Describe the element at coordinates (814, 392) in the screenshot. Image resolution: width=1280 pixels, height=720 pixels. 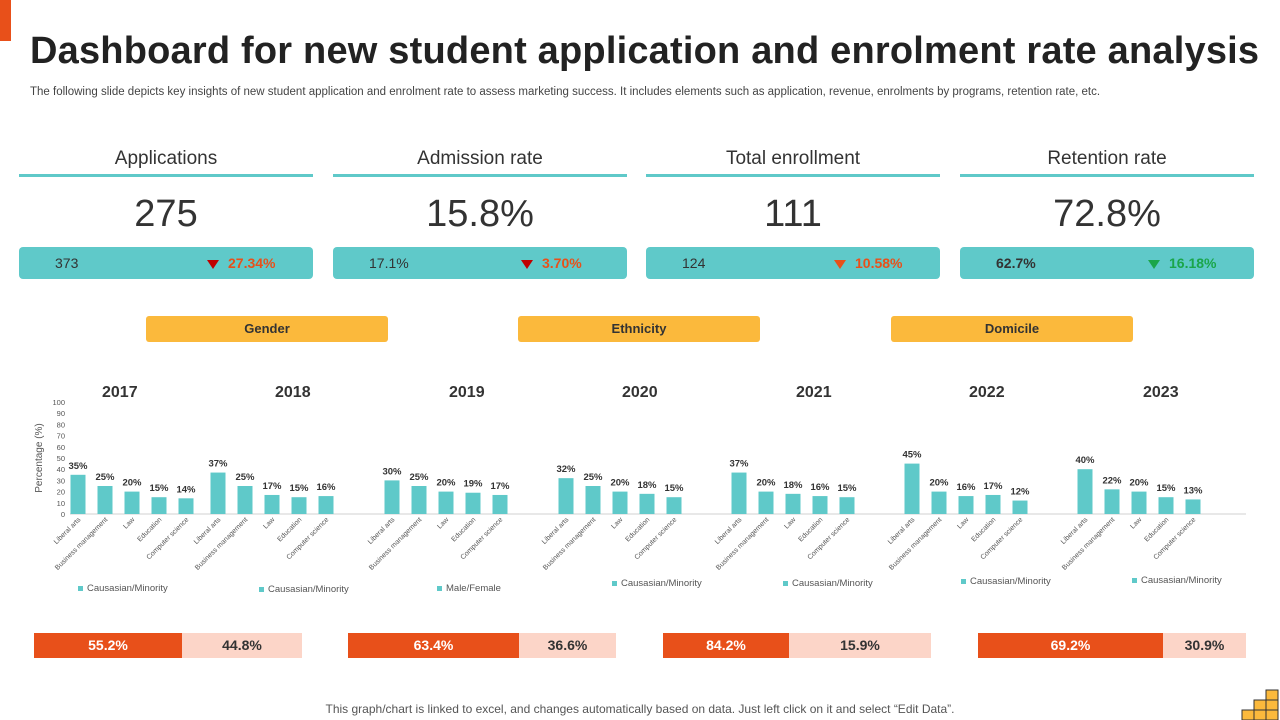
I see `year-label-2021: 2021` at that location.